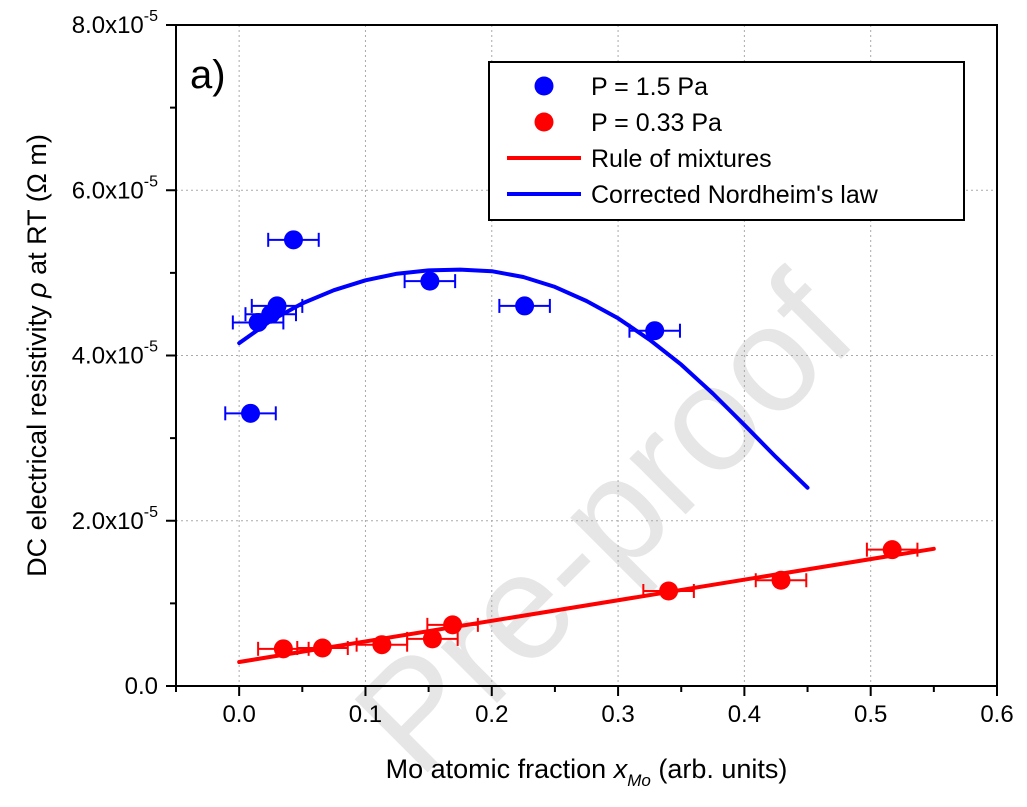  What do you see at coordinates (639, 780) in the screenshot?
I see `x-axis-subscript: Mo` at bounding box center [639, 780].